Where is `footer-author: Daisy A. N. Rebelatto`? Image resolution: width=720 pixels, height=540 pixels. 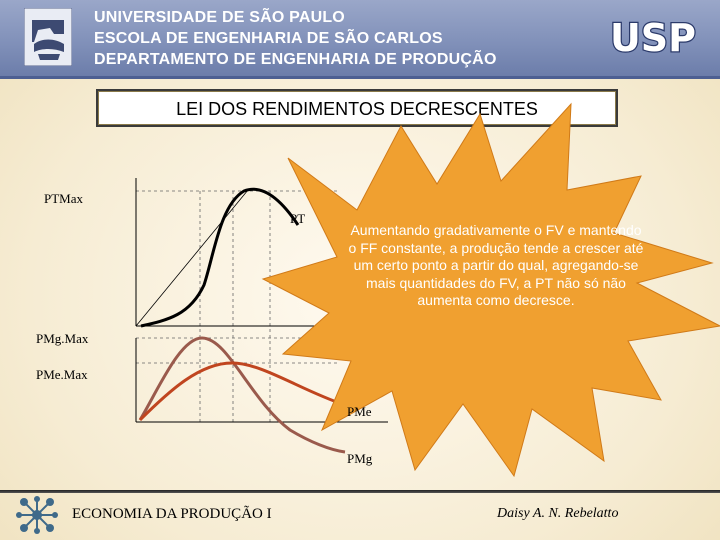
footer-author: Daisy A. N. Rebelatto is located at coordinates (558, 513).